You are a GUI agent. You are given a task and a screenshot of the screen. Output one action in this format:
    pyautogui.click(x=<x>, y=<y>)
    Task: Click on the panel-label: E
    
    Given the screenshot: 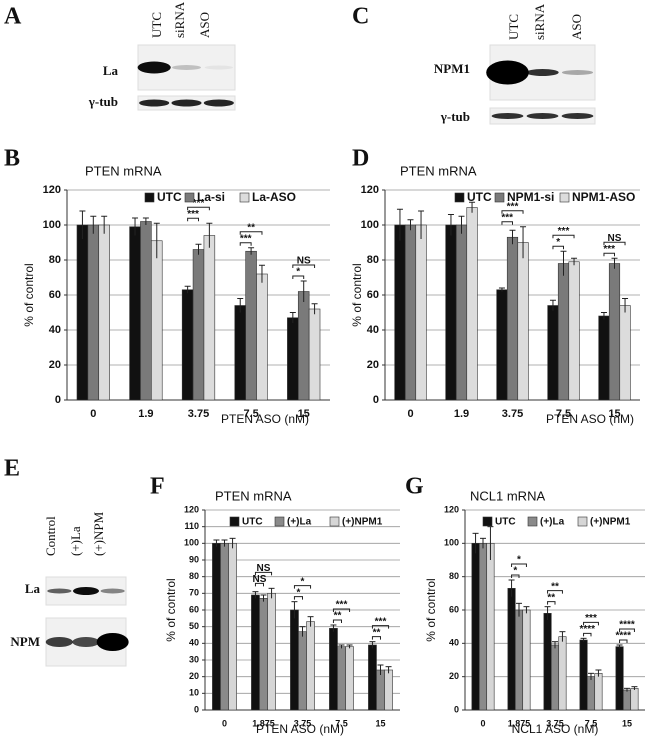 What is the action you would take?
    pyautogui.click(x=12, y=469)
    